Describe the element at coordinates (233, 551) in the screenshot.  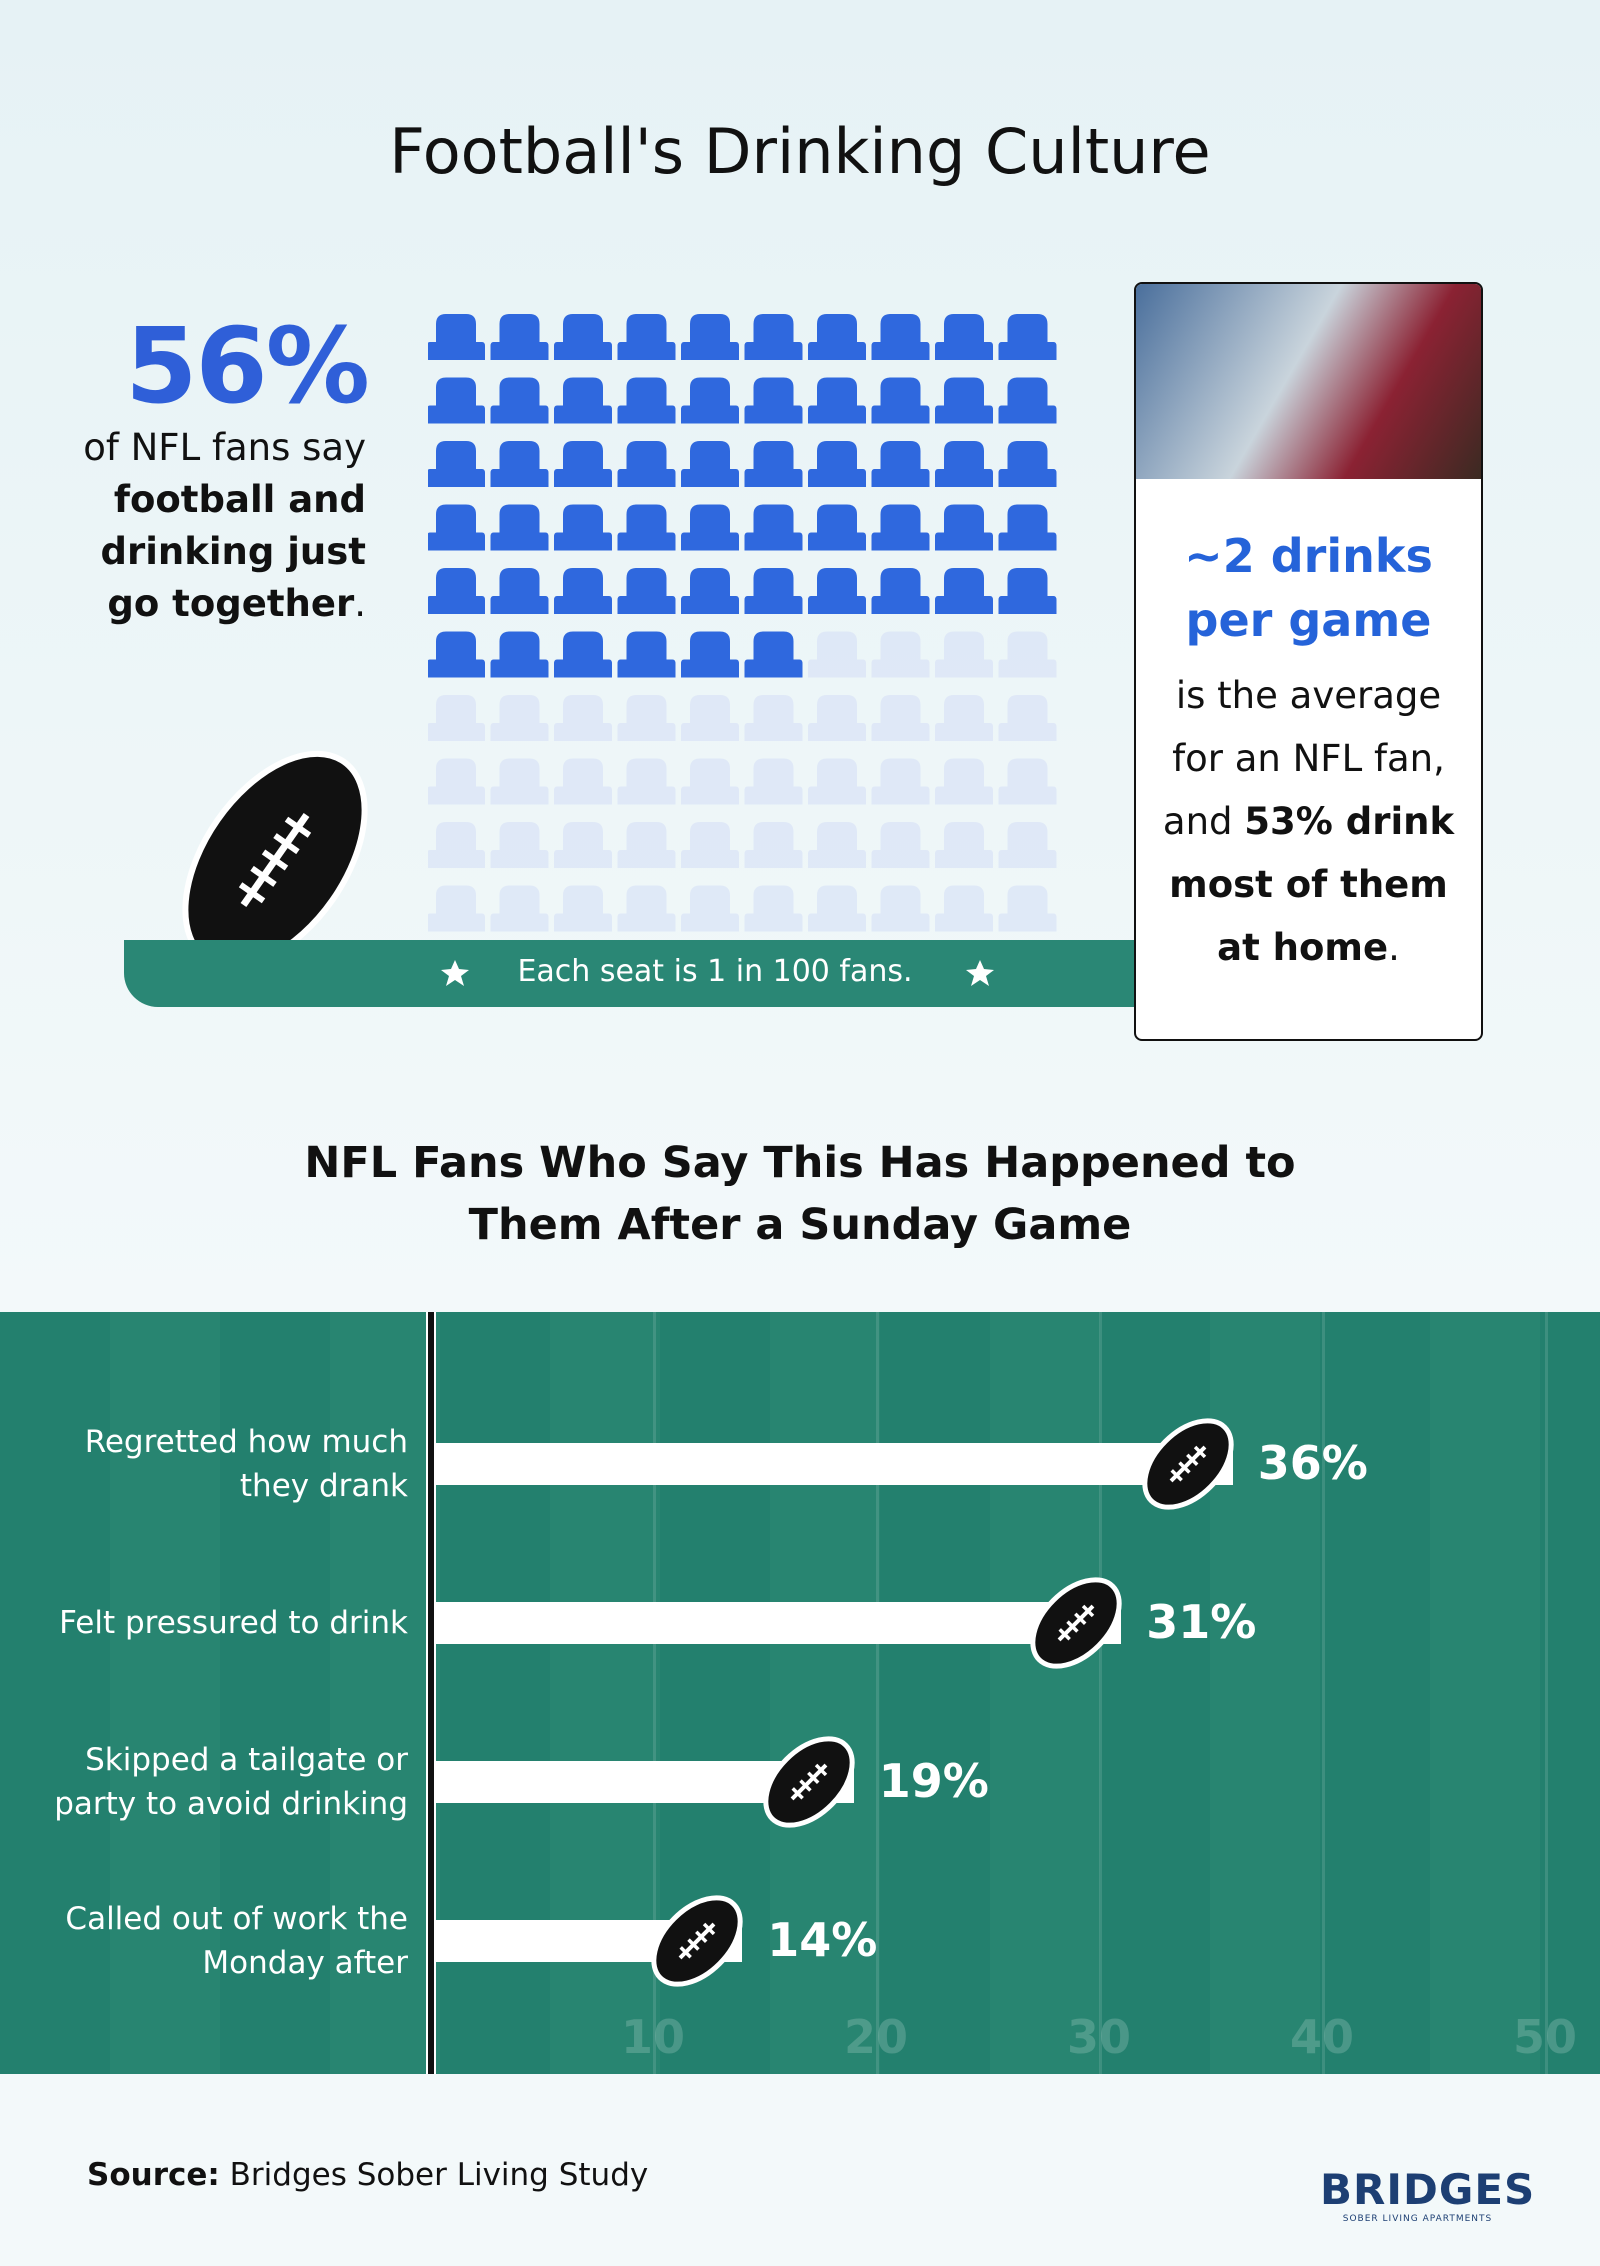
I see `text-part: football and drinking just go together` at that location.